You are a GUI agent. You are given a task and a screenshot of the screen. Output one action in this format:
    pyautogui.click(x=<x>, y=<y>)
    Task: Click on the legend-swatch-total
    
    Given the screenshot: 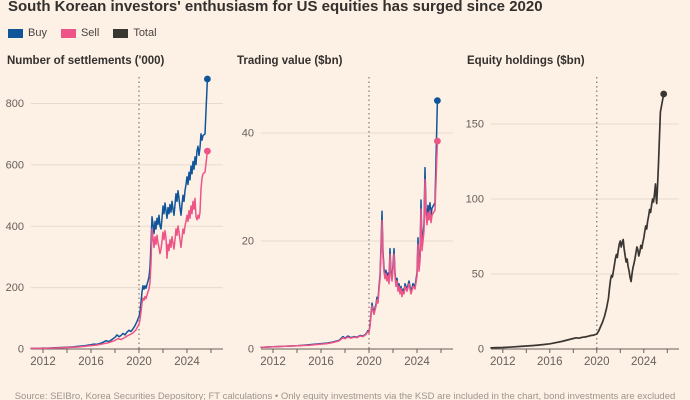 What is the action you would take?
    pyautogui.click(x=121, y=33)
    